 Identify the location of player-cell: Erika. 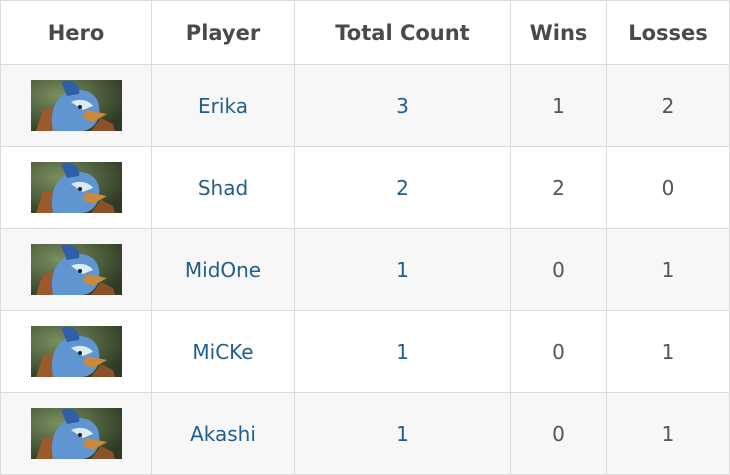
(223, 105).